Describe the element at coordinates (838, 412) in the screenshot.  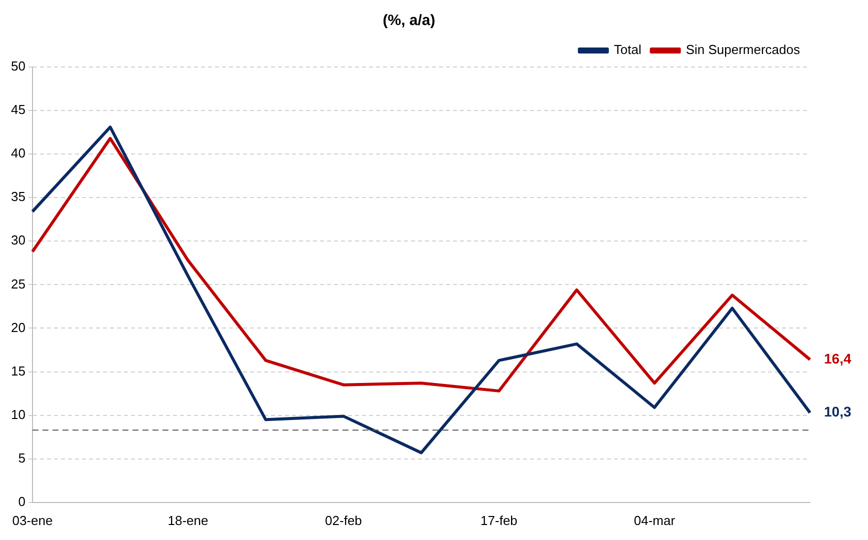
I see `data-label: 10,3` at that location.